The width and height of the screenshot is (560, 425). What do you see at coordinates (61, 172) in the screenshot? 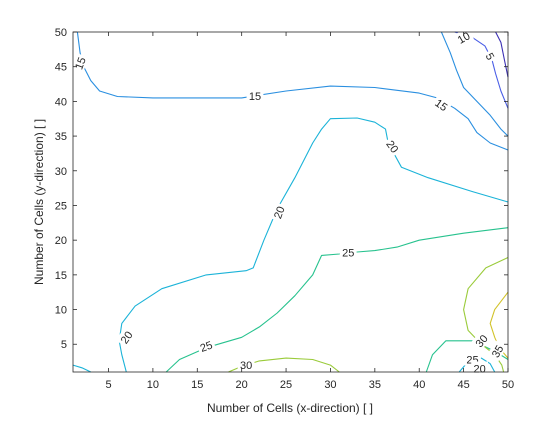
I see `y-tick-label: 30` at bounding box center [61, 172].